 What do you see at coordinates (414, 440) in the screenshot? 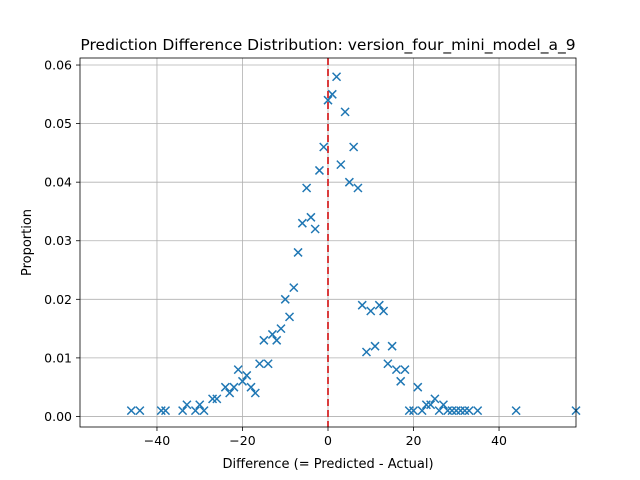
I see `x-tick-label: 20` at bounding box center [414, 440].